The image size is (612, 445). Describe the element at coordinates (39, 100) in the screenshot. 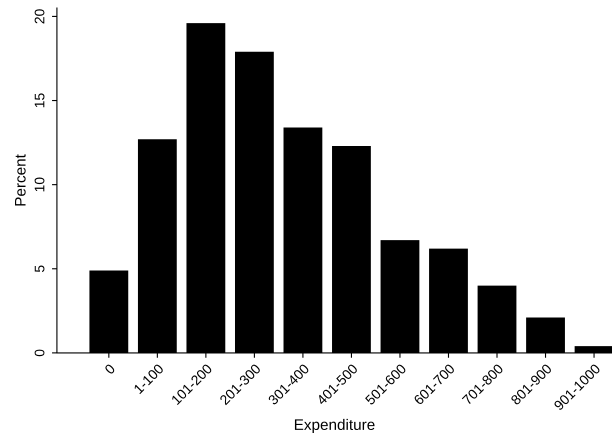

I see `y-tick-label: 15` at that location.